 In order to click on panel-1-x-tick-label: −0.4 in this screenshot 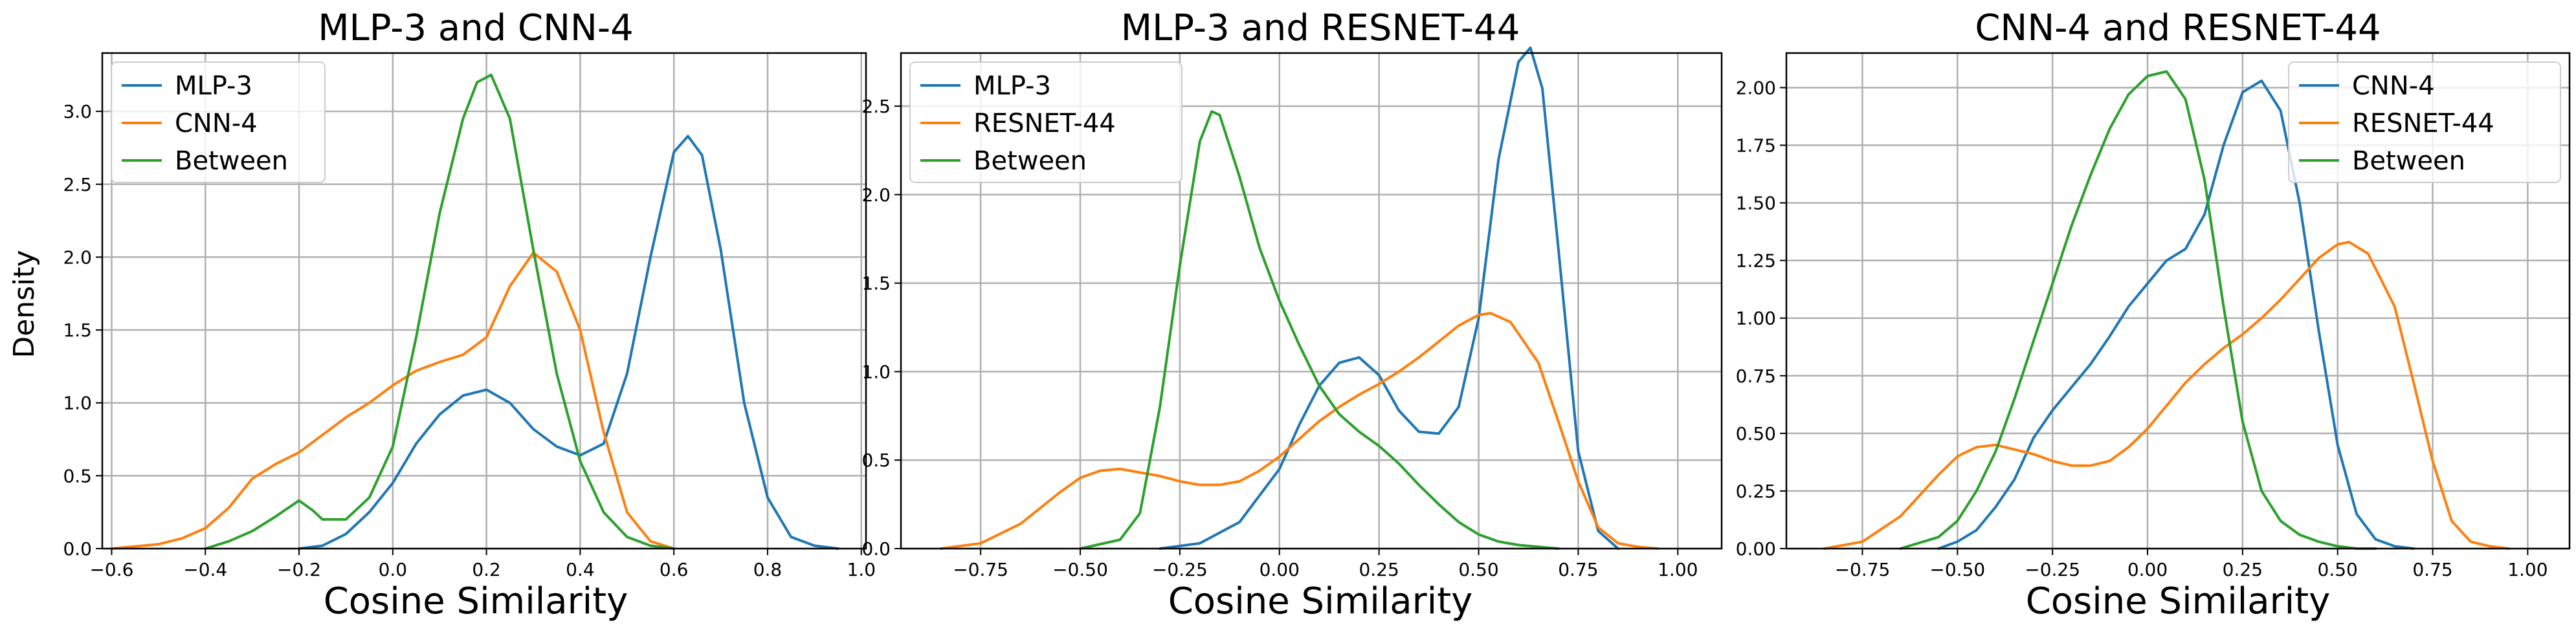, I will do `click(205, 569)`.